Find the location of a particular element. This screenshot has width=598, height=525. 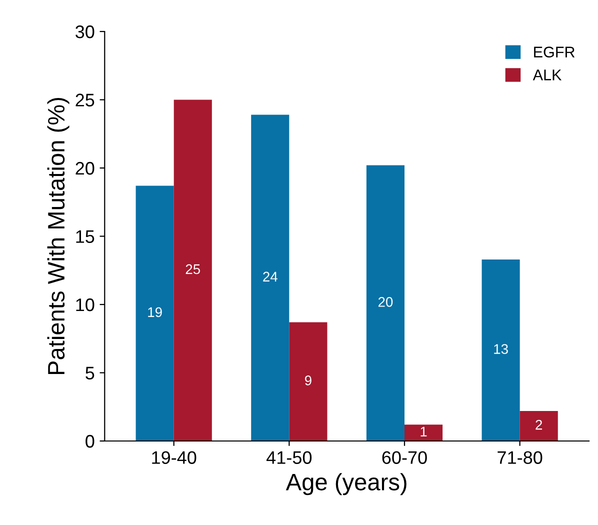

x-tick-label: 60-70 is located at coordinates (404, 457).